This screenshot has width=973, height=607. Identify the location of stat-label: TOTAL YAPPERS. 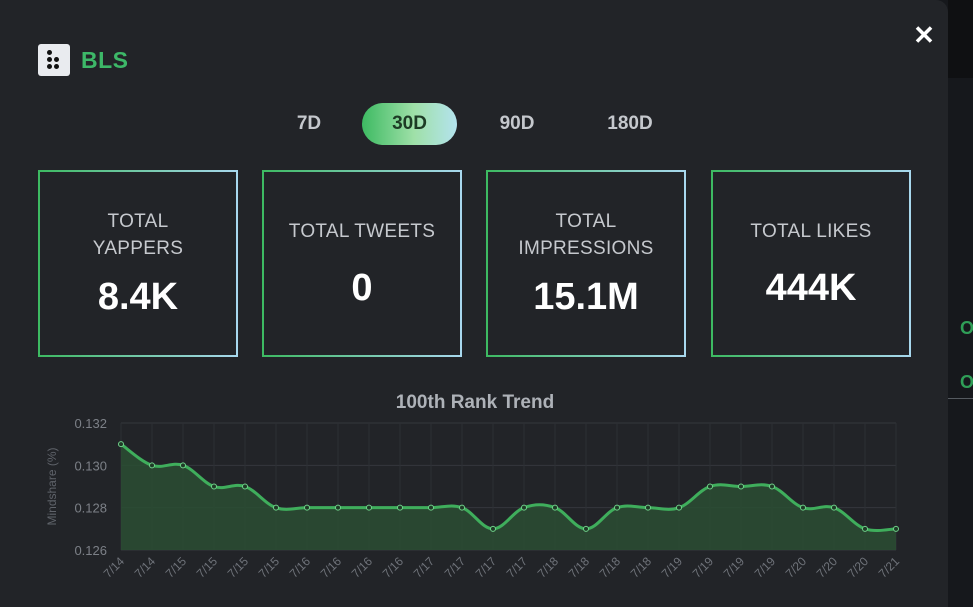
(138, 235).